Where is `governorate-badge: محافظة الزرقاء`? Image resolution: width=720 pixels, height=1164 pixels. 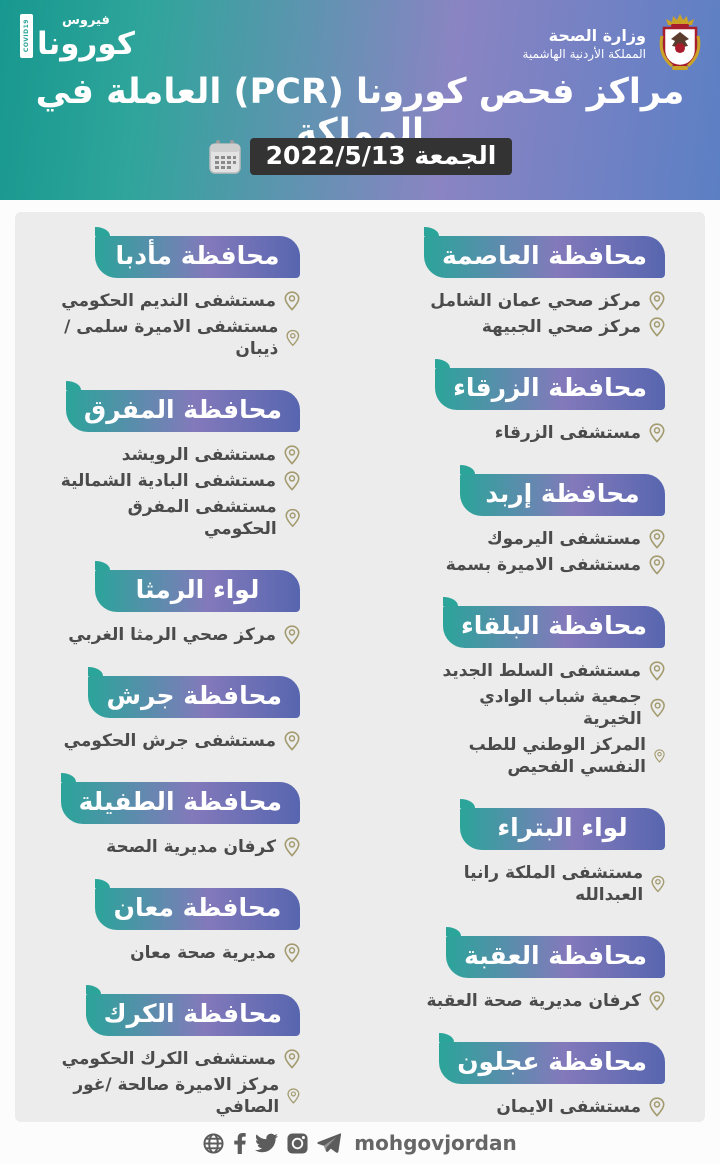 governorate-badge: محافظة الزرقاء is located at coordinates (550, 384).